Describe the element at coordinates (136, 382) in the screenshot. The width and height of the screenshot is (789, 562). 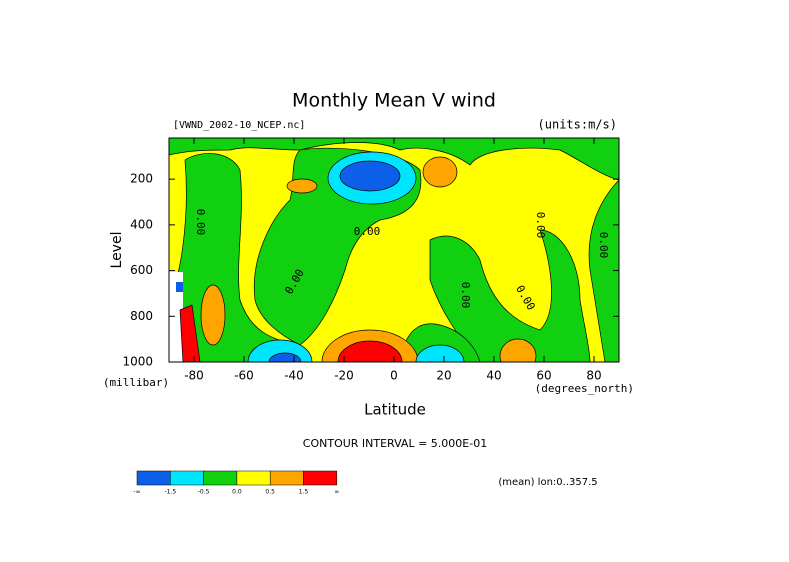
I see `y-unit-label: (millibar)` at that location.